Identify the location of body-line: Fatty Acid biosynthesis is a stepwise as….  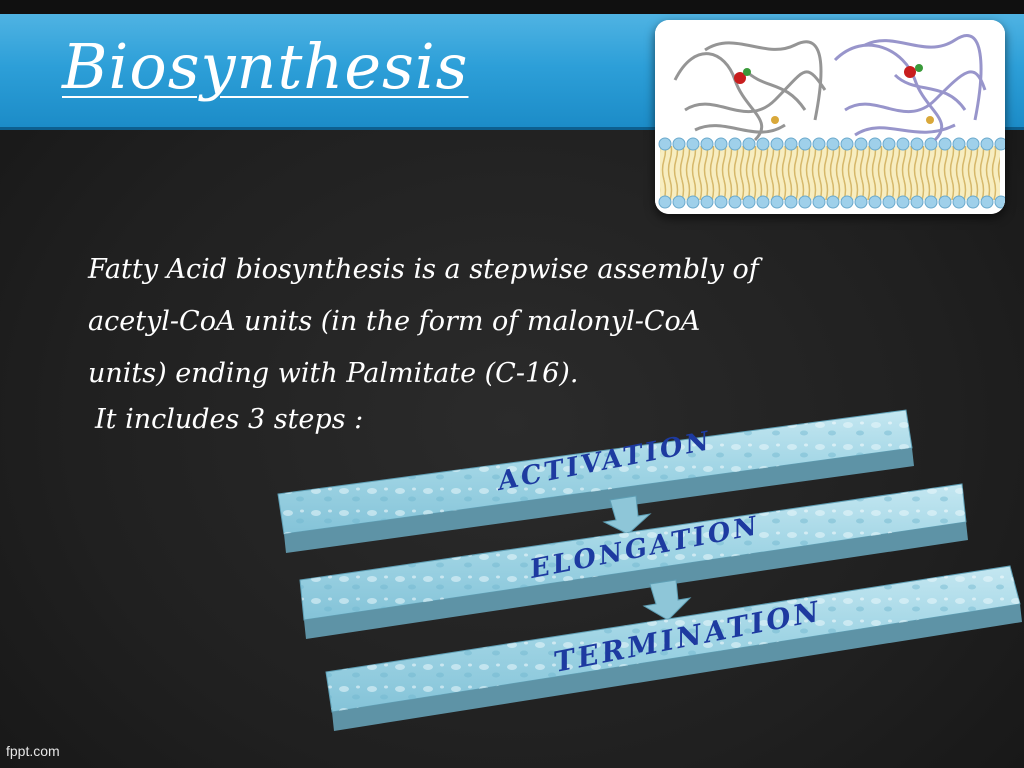
(423, 269).